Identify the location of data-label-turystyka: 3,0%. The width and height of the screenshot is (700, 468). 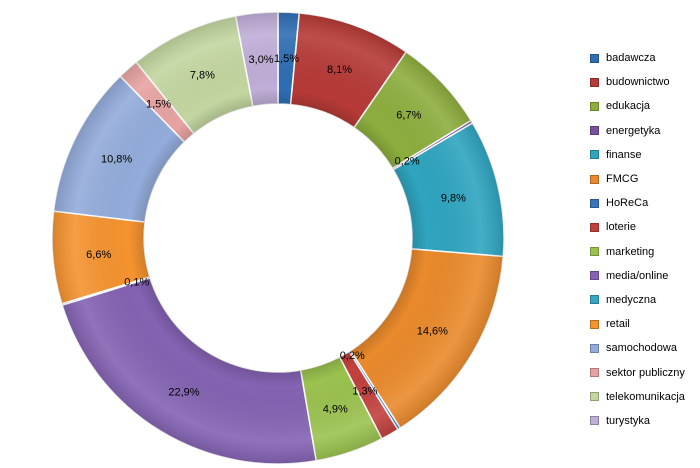
(261, 60).